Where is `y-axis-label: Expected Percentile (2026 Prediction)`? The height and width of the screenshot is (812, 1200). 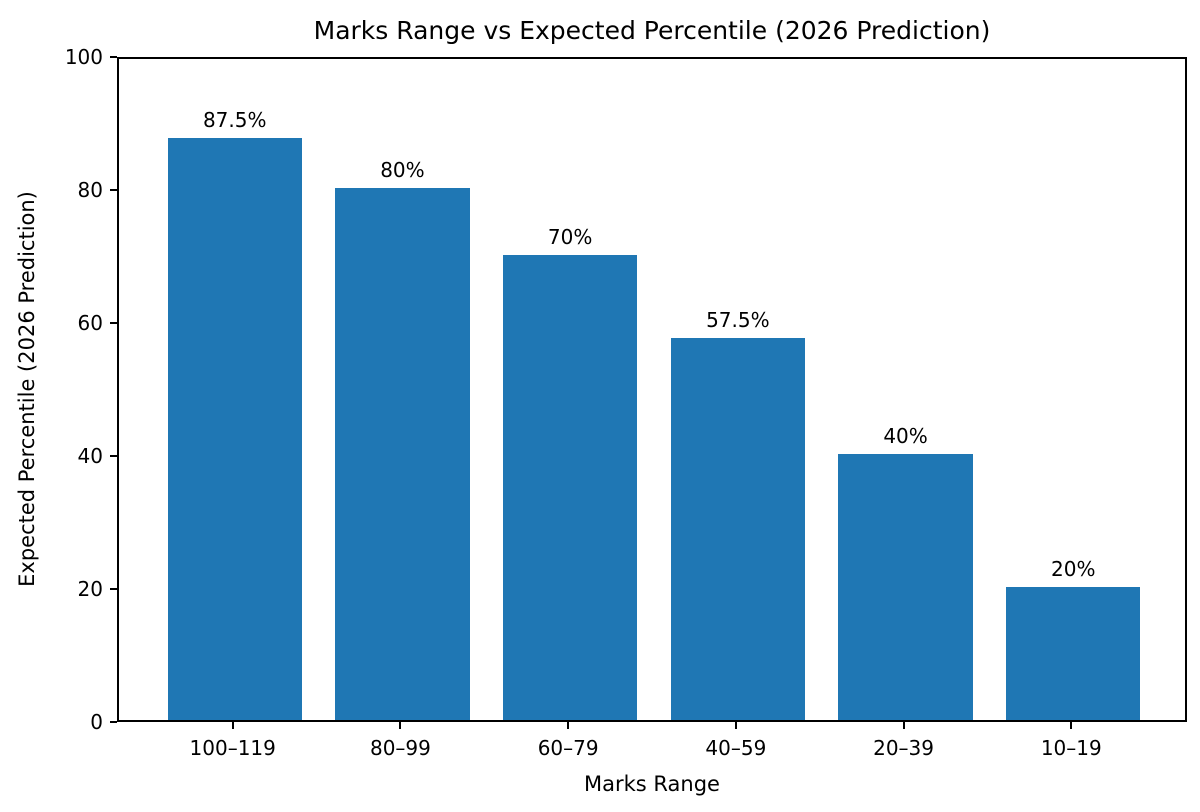
y-axis-label: Expected Percentile (2026 Prediction) is located at coordinates (27, 389).